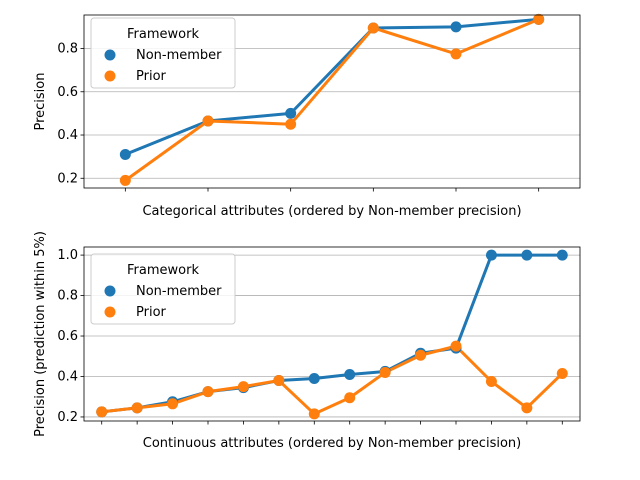 This screenshot has height=480, width=640. I want to click on series-line-prior, so click(332, 380).